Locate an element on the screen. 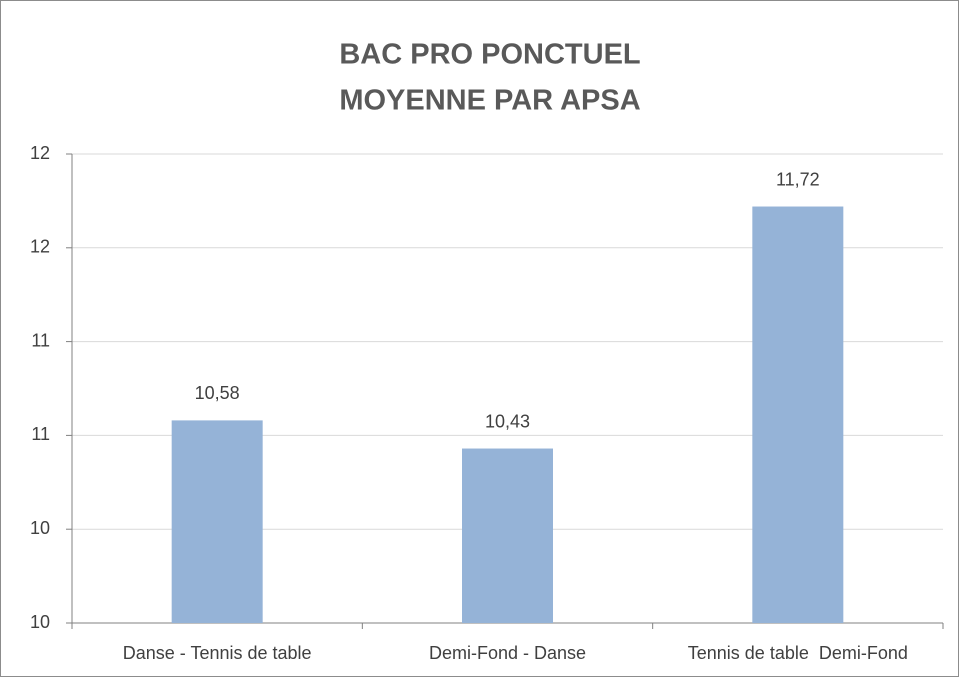 The width and height of the screenshot is (960, 682). x-tick-label: Demi-Fond - Danse is located at coordinates (507, 653).